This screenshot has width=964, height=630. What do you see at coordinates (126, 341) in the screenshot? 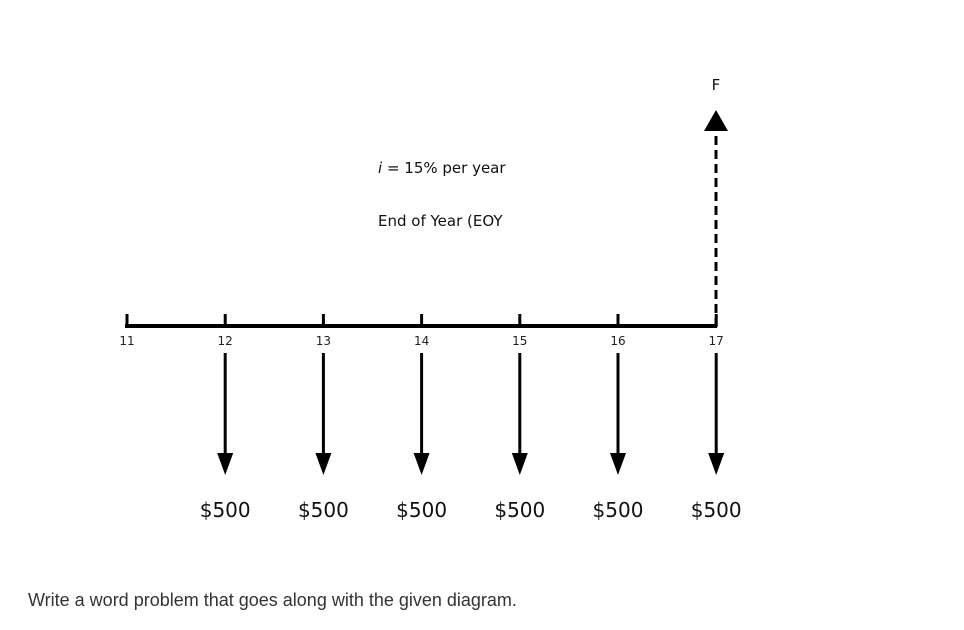
I see `period-label: 11` at bounding box center [126, 341].